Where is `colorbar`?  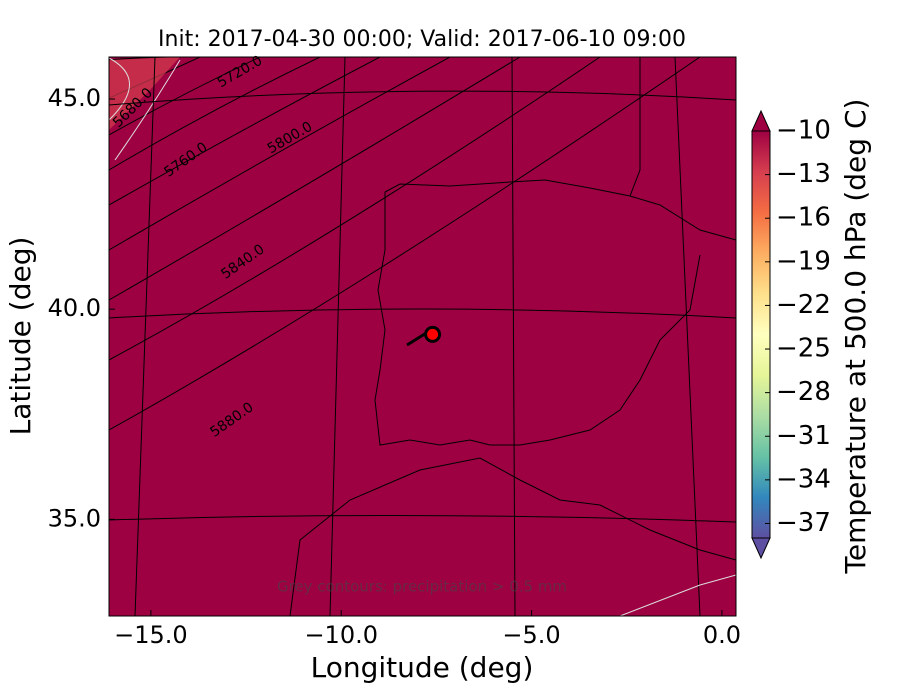 colorbar is located at coordinates (761, 334).